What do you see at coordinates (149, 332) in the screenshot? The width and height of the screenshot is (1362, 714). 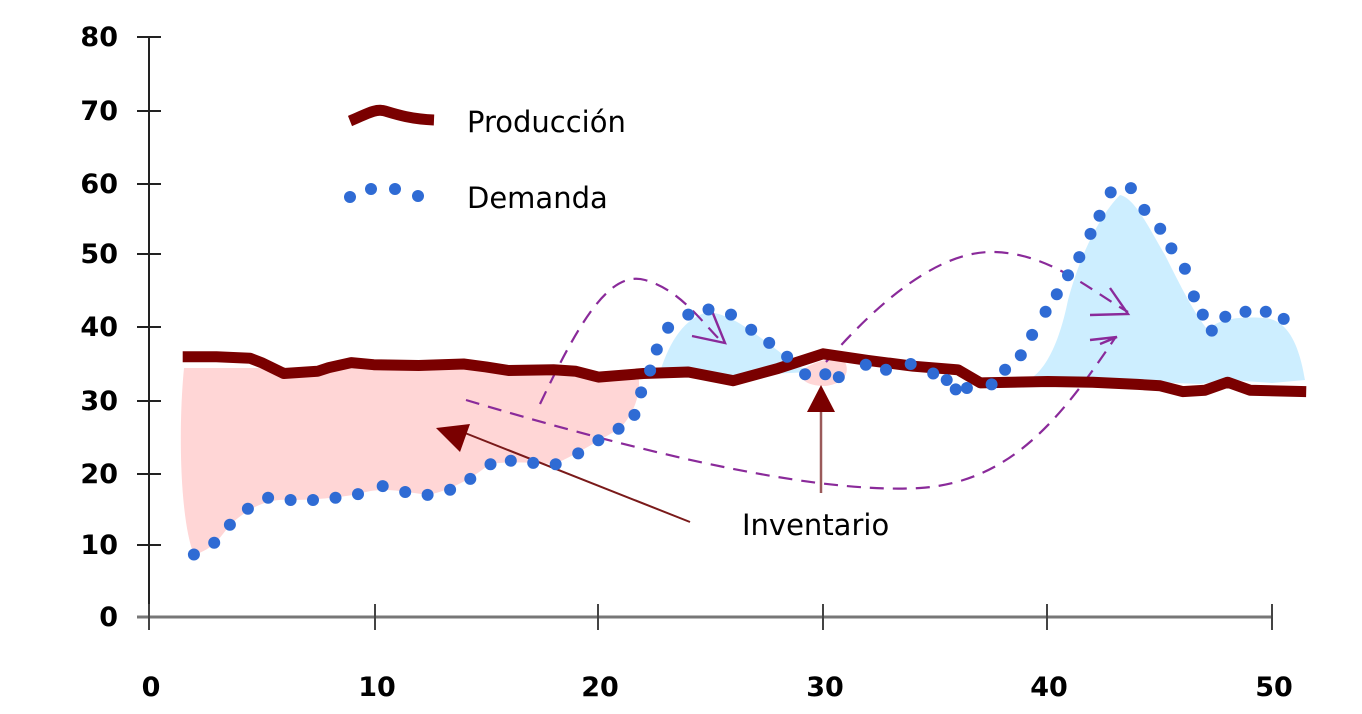 I see `y-axis` at bounding box center [149, 332].